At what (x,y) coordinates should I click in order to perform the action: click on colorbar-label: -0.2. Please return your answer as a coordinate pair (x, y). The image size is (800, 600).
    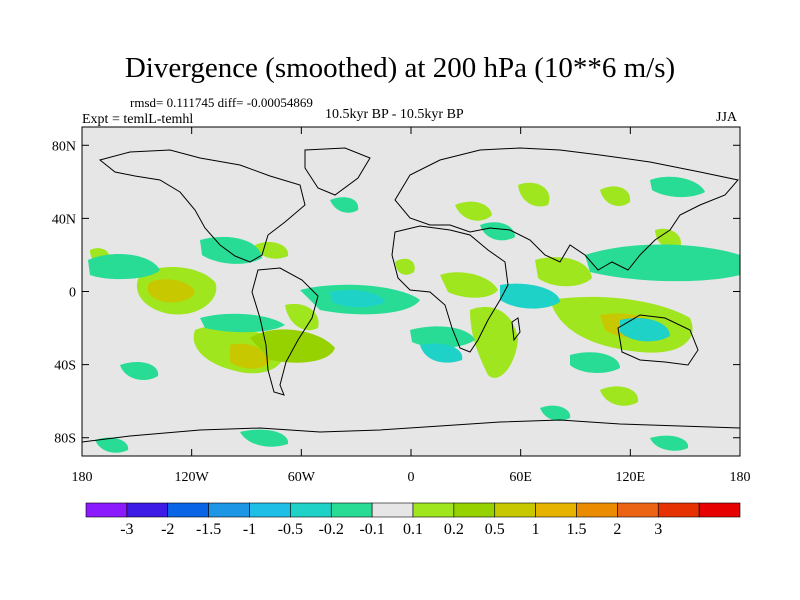
    Looking at the image, I should click on (331, 529).